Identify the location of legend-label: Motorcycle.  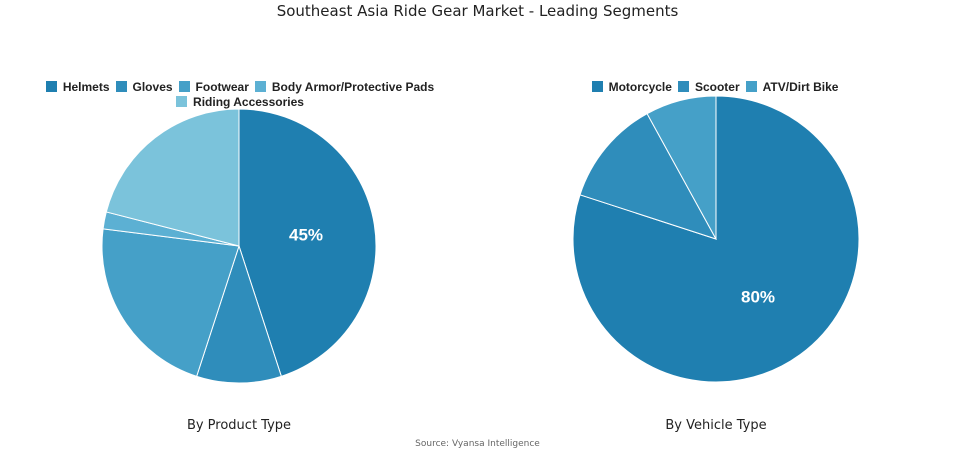
(640, 86).